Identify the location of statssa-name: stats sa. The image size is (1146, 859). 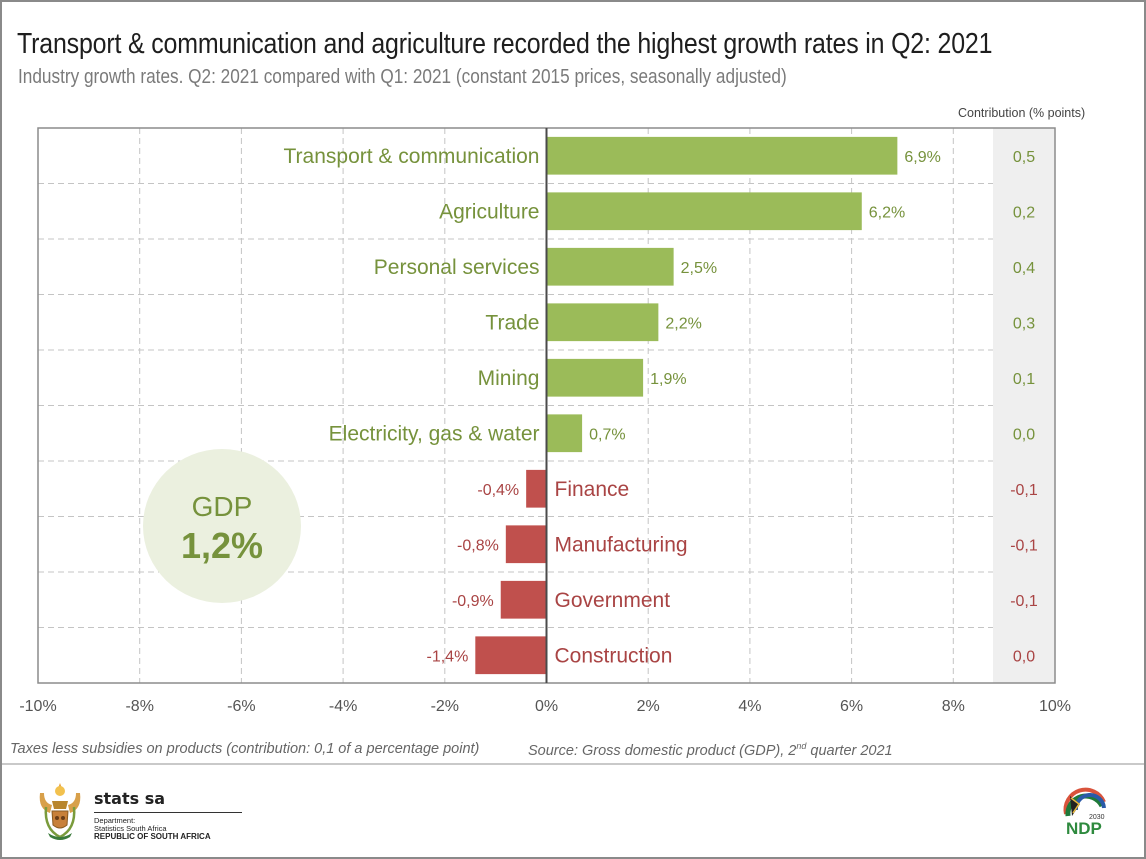
(130, 798).